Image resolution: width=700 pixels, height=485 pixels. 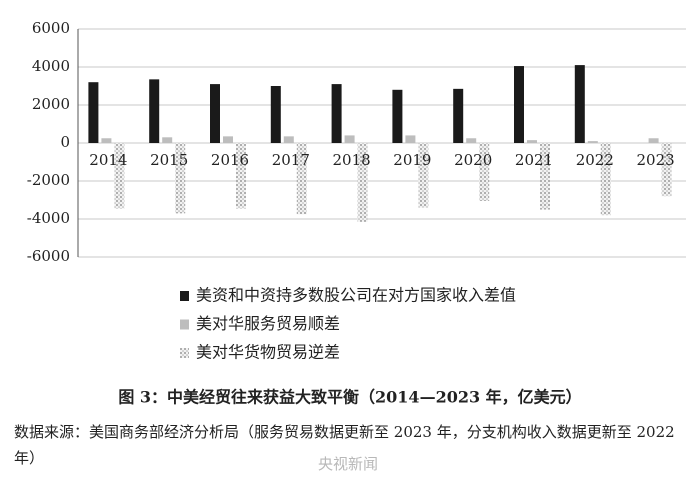 I want to click on y-tick-label: 2000, so click(x=51, y=104).